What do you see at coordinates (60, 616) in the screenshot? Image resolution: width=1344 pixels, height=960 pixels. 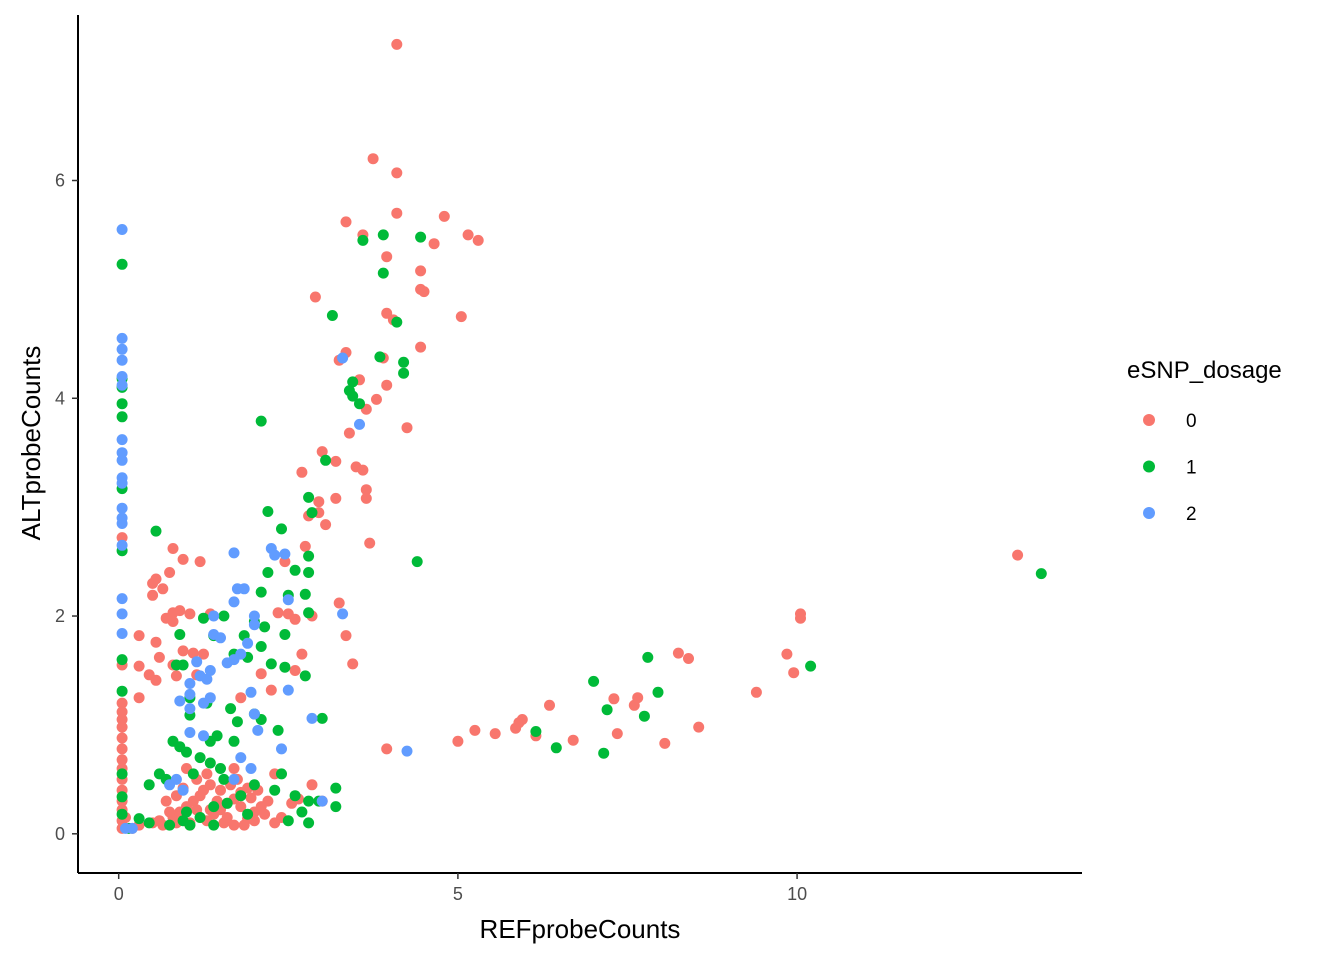 I see `y-tick-label: 2` at bounding box center [60, 616].